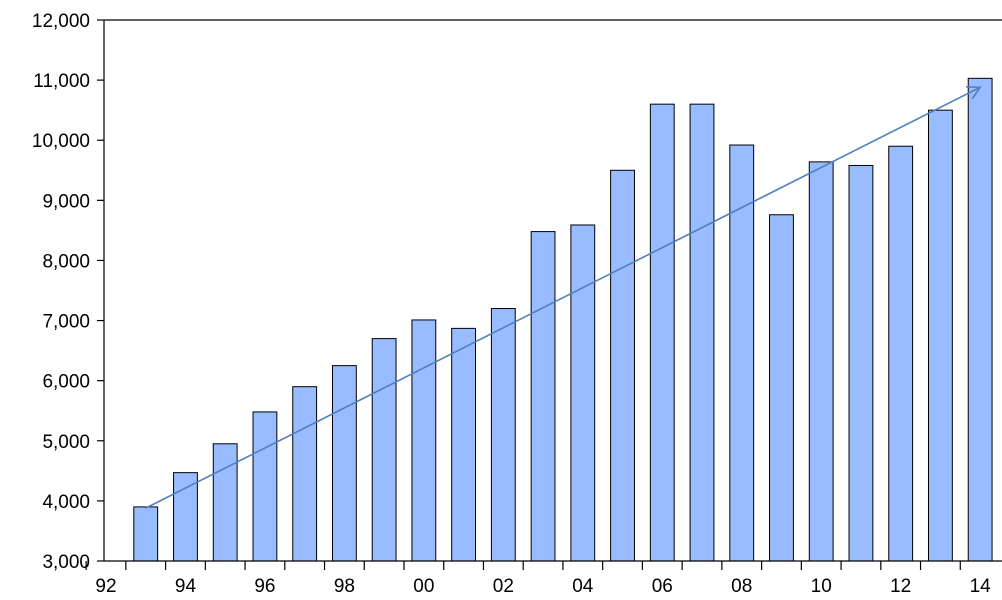 The height and width of the screenshot is (600, 1002). I want to click on bar-2005, so click(622, 365).